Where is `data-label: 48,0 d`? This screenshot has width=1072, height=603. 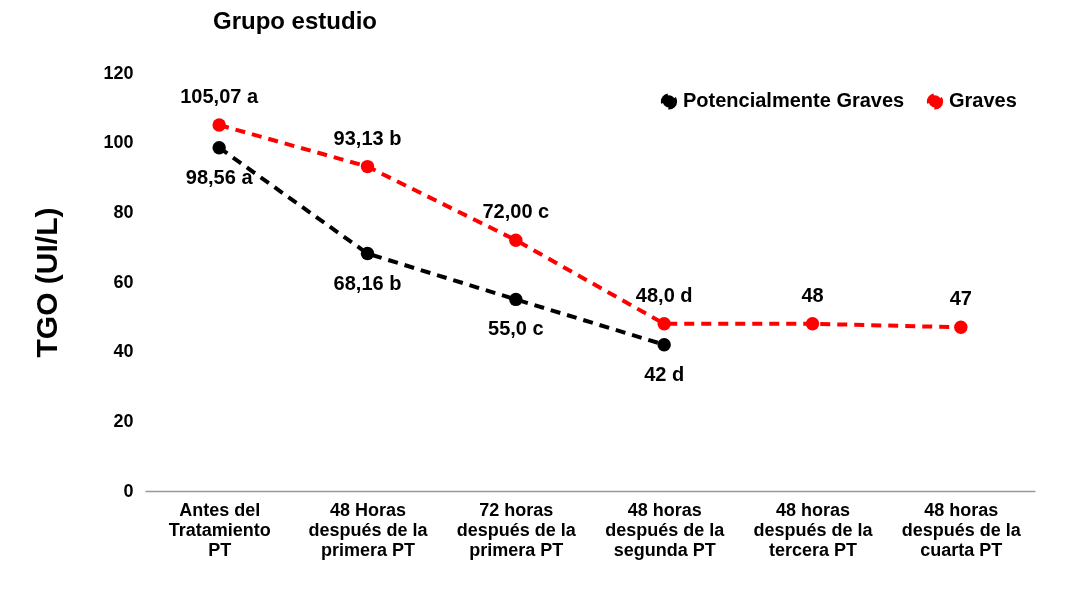
data-label: 48,0 d is located at coordinates (664, 294).